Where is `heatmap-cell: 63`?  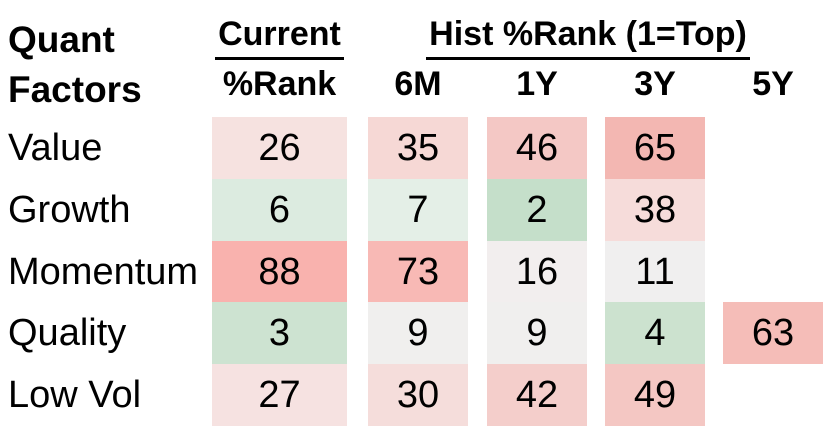 heatmap-cell: 63 is located at coordinates (773, 333).